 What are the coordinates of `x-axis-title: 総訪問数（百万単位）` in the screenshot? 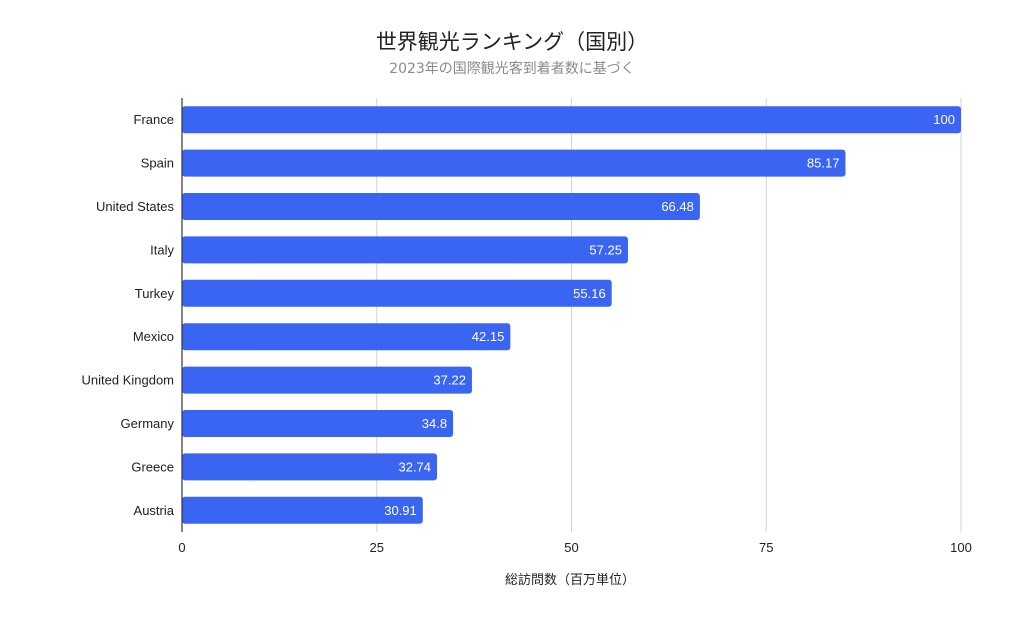 It's located at (569, 580).